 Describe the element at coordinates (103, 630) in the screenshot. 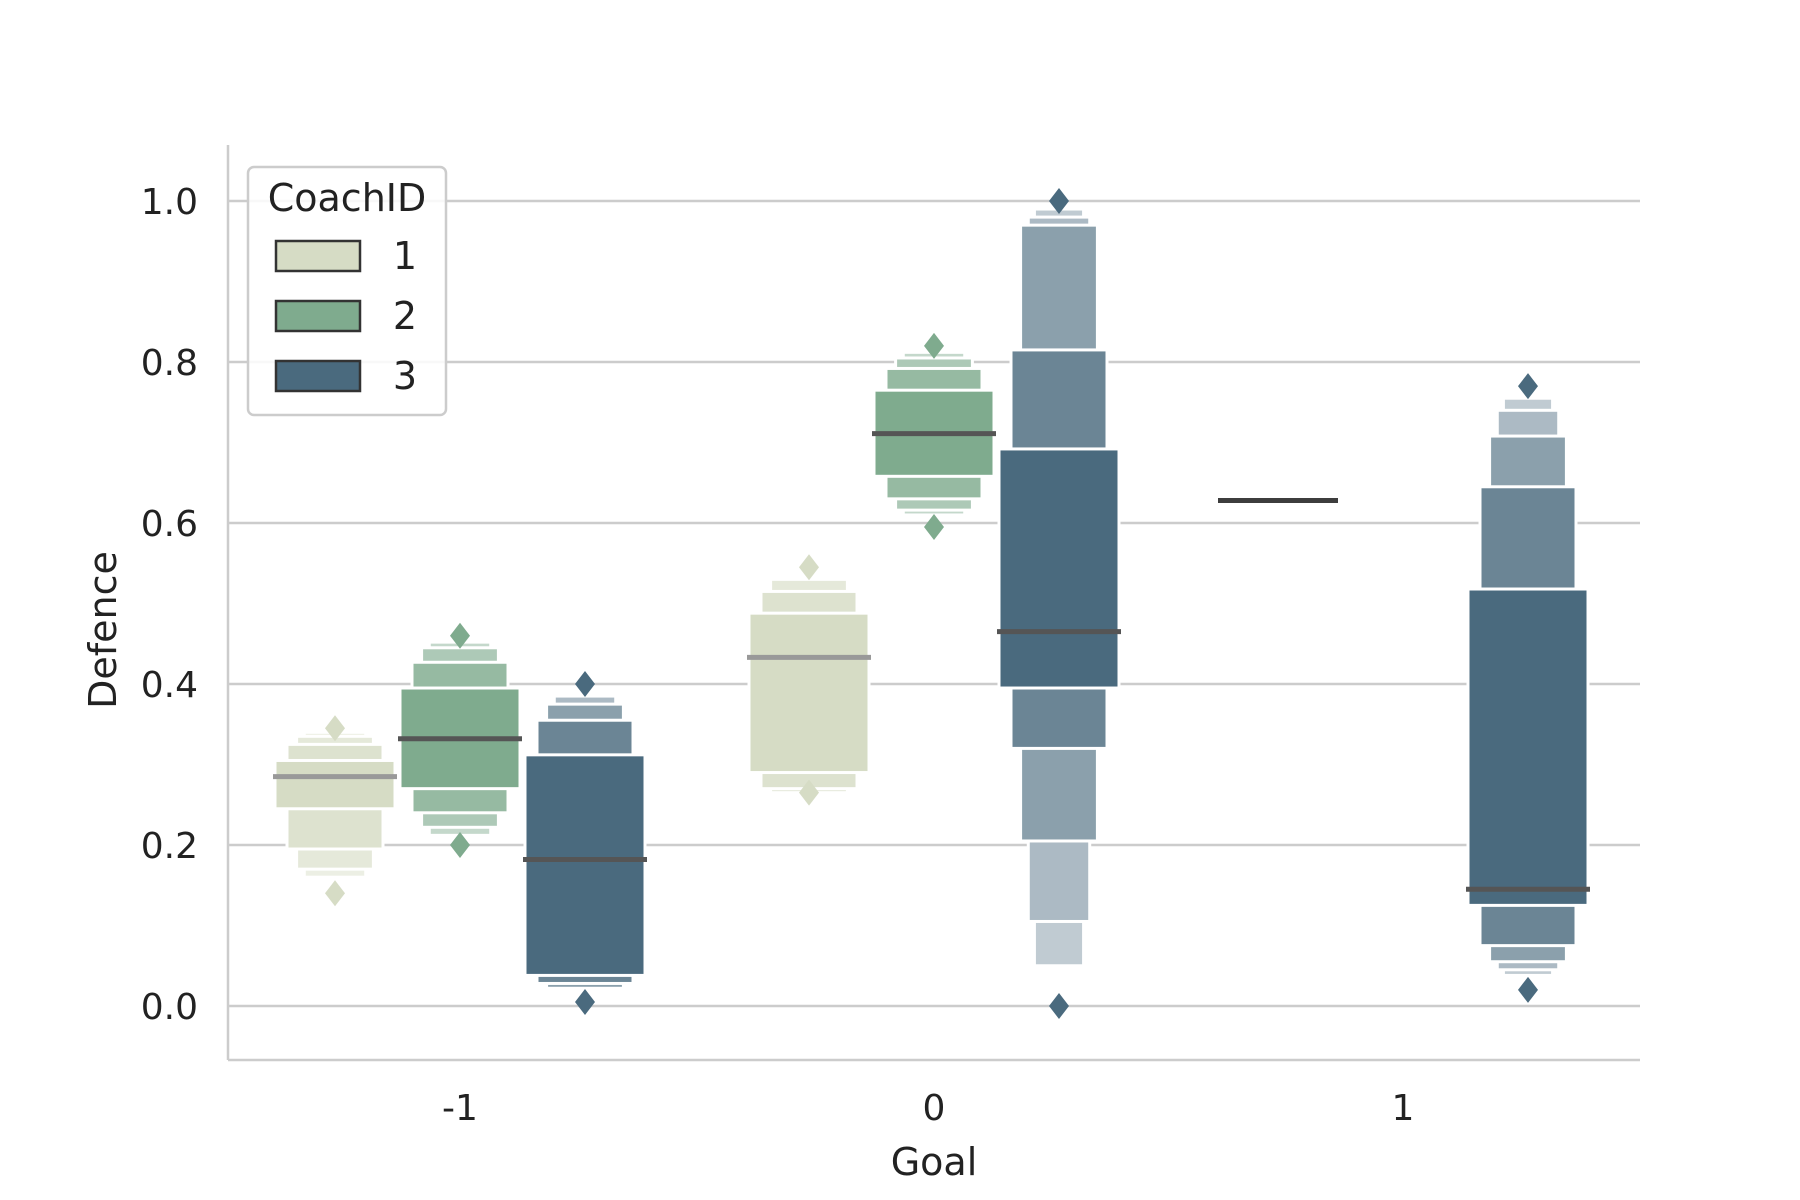

I see `y-axis-title: Defence` at that location.